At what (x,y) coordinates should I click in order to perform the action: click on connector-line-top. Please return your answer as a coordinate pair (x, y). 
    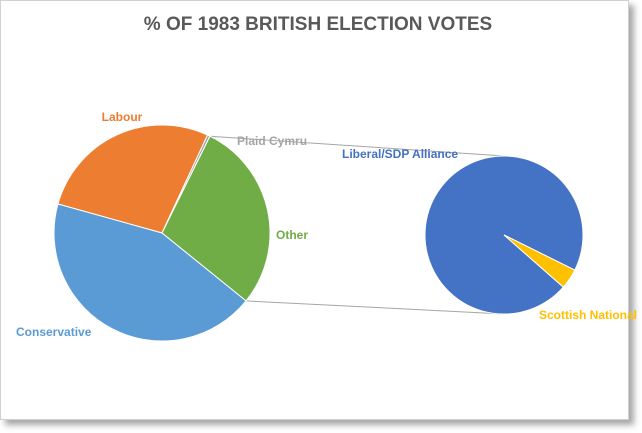
    Looking at the image, I should click on (357, 146).